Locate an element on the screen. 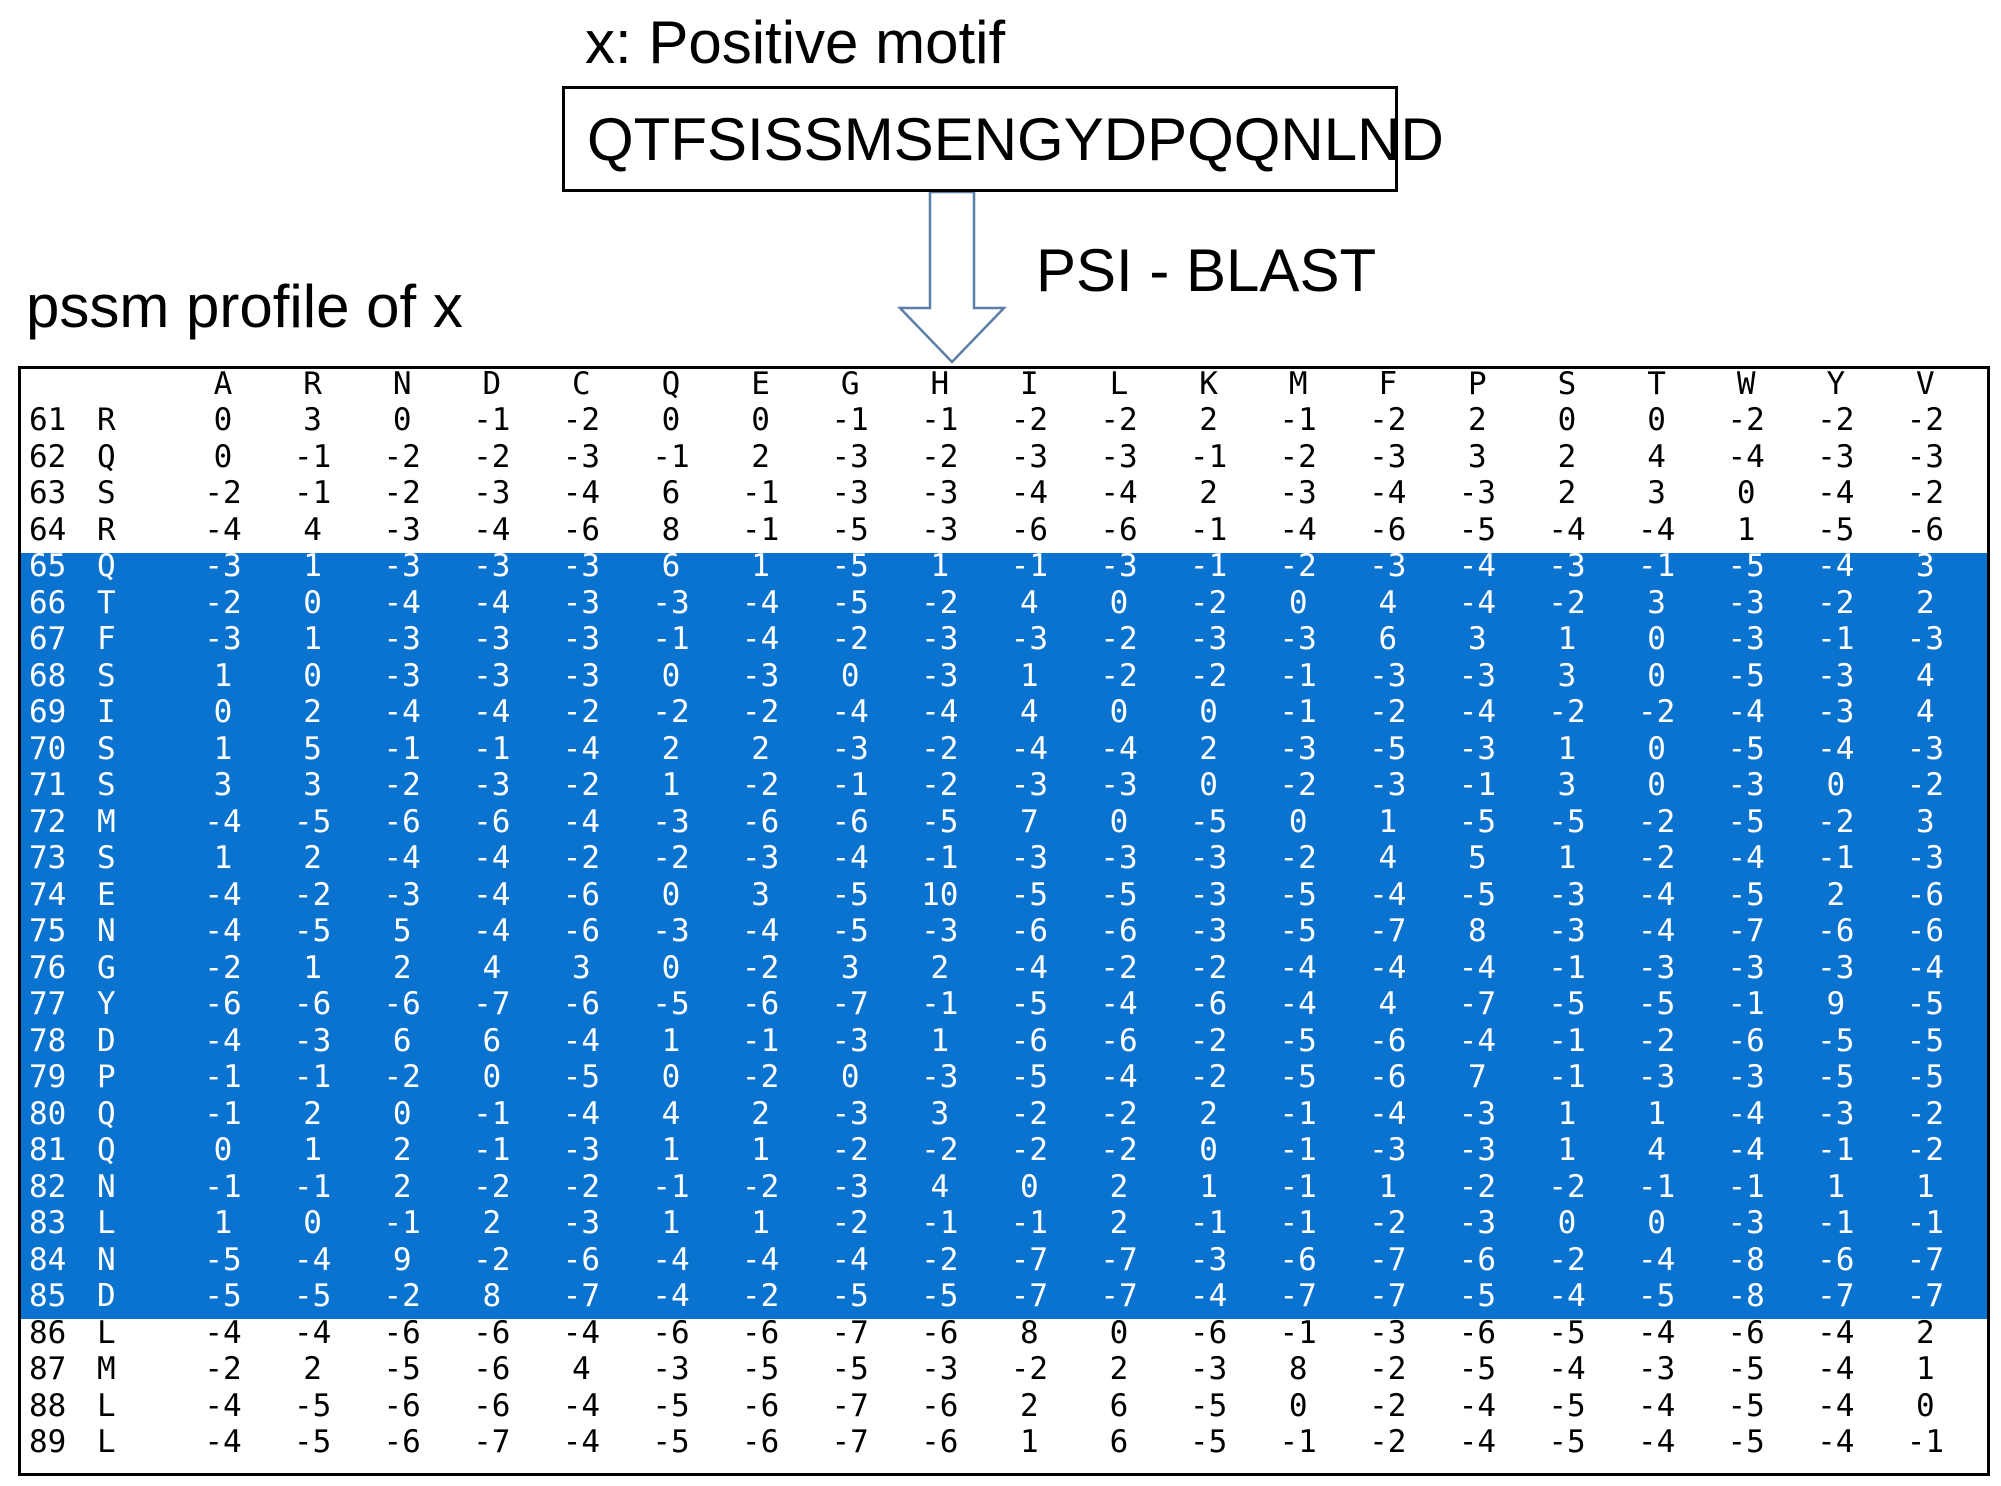  column-header: K is located at coordinates (1208, 384).